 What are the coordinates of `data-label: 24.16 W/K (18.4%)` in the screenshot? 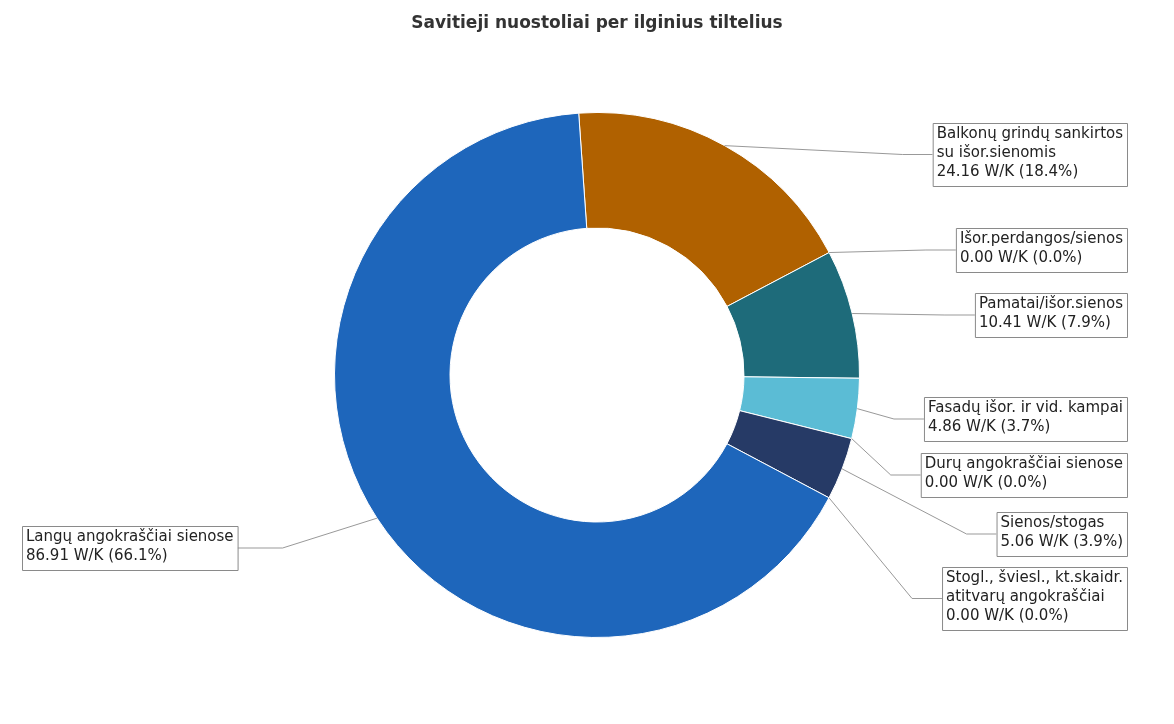 It's located at (1007, 171).